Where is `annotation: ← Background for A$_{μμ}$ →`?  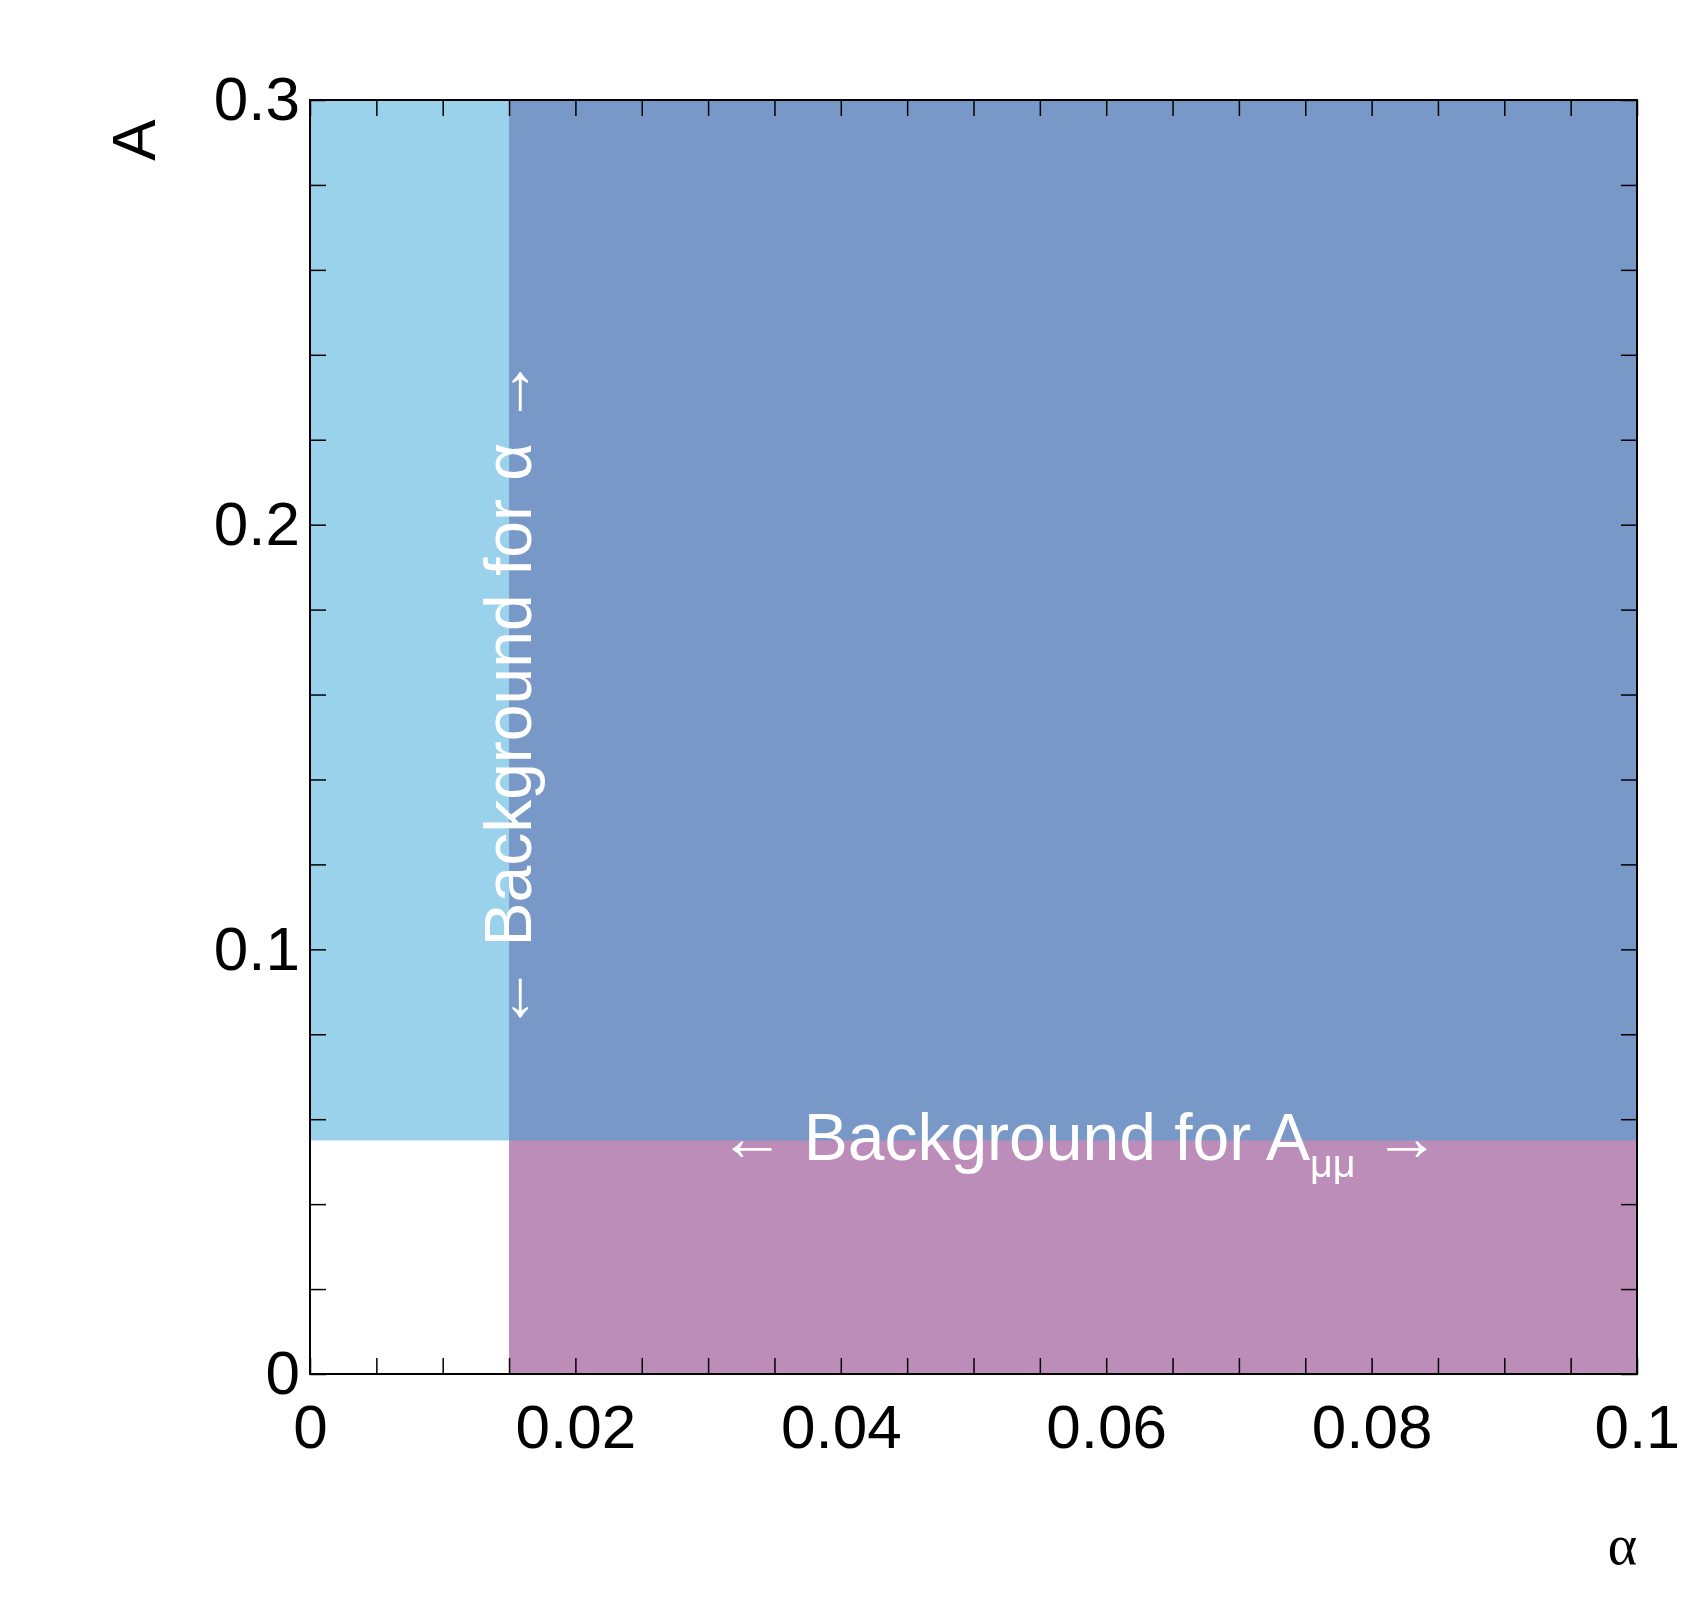
annotation: ← Background for A$_{μμ}$ → is located at coordinates (1079, 1142).